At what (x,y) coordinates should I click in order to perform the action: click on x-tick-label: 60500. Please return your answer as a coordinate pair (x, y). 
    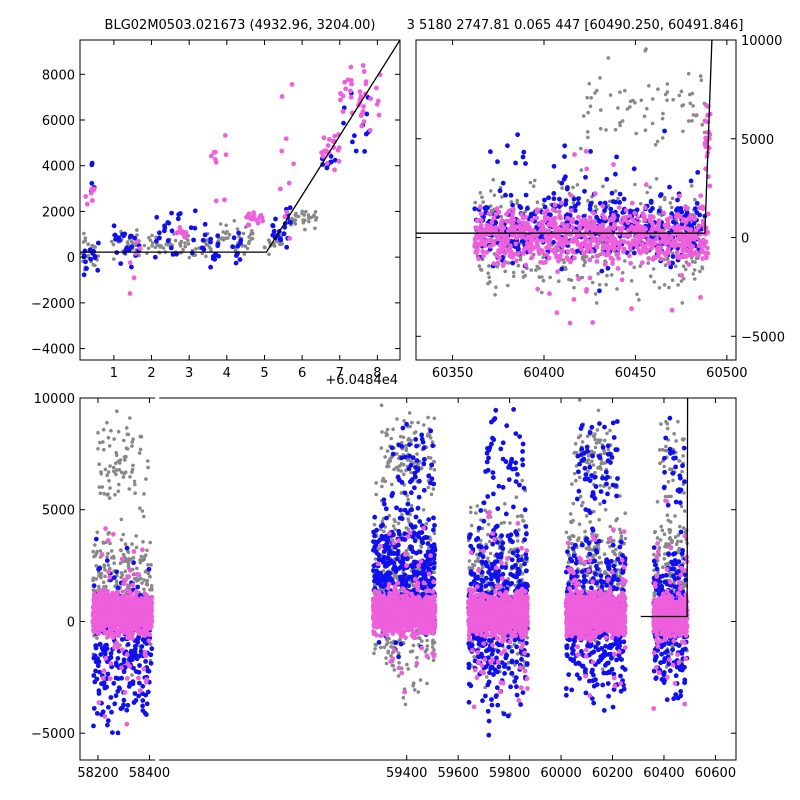
    Looking at the image, I should click on (726, 373).